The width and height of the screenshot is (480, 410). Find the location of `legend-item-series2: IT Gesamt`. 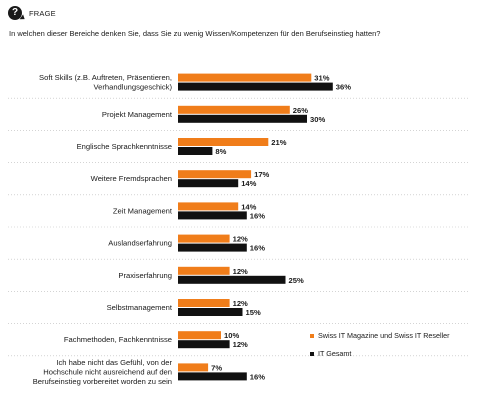

legend-item-series2: IT Gesamt is located at coordinates (330, 353).